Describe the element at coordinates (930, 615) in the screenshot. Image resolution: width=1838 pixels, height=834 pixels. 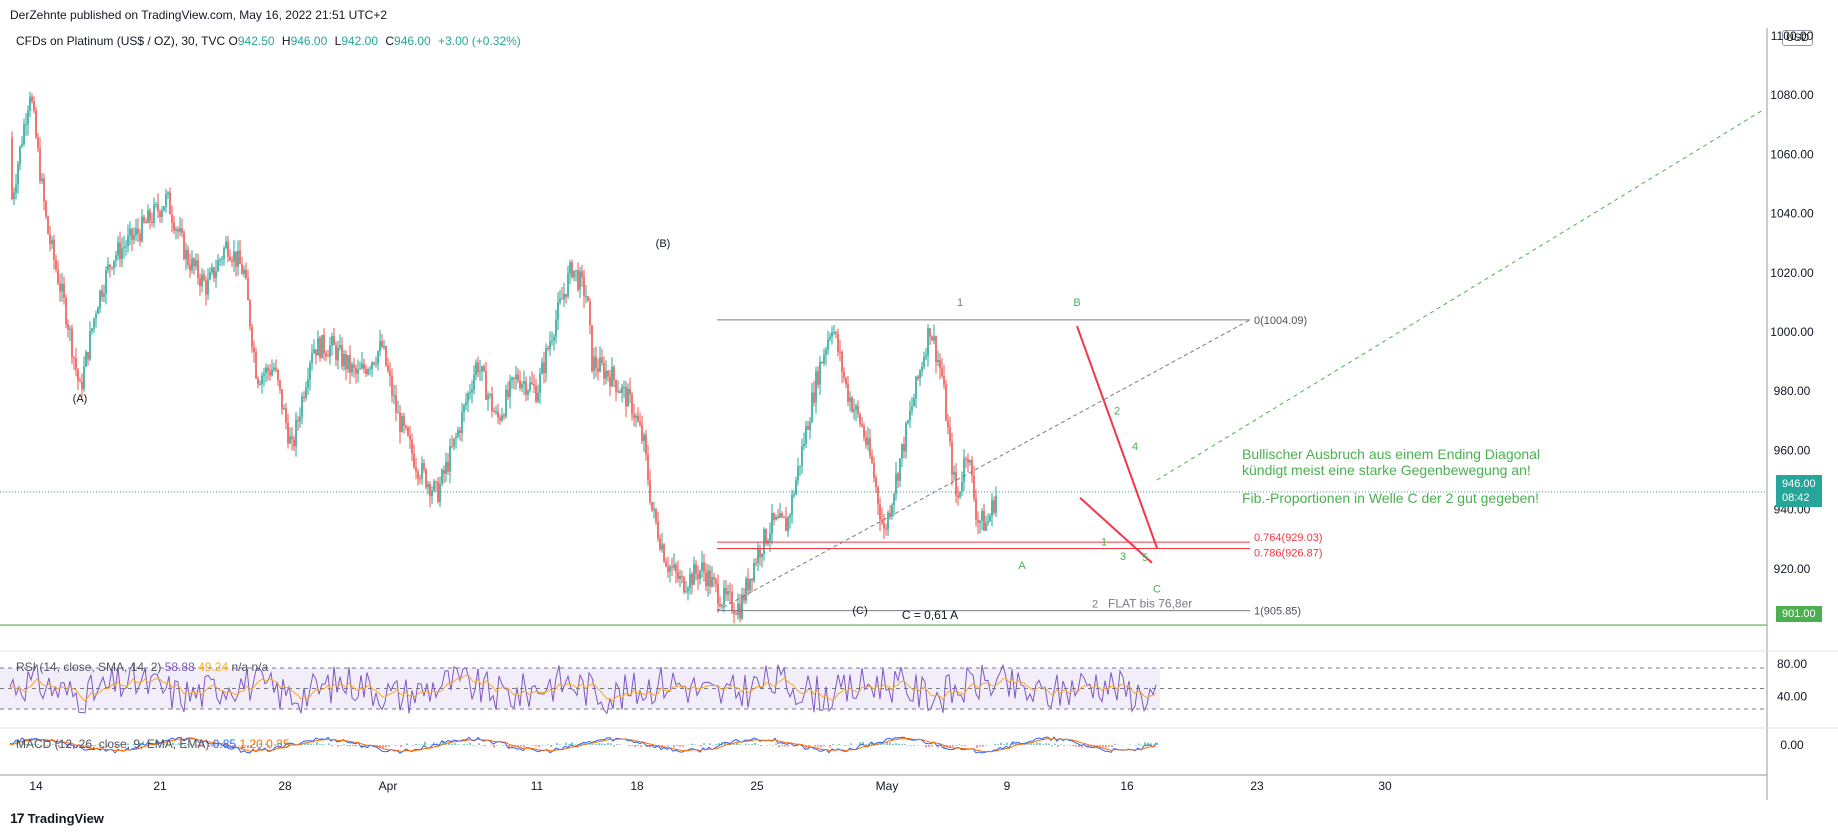
I see `note-c-ratio: C = 0,61 A` at that location.